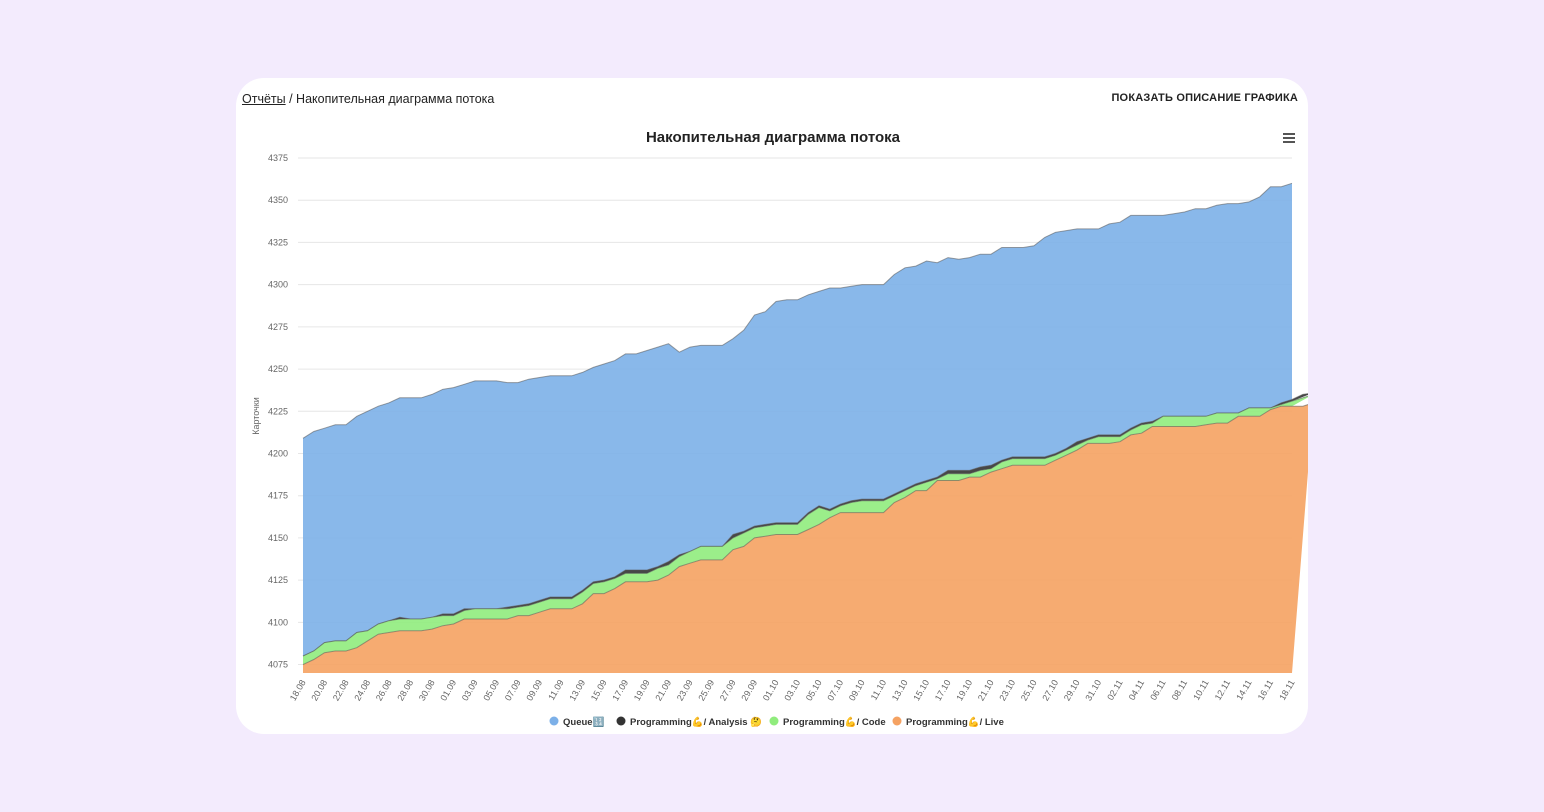 The image size is (1544, 812). What do you see at coordinates (955, 722) in the screenshot?
I see `legend-label: Programming💪/ Live` at bounding box center [955, 722].